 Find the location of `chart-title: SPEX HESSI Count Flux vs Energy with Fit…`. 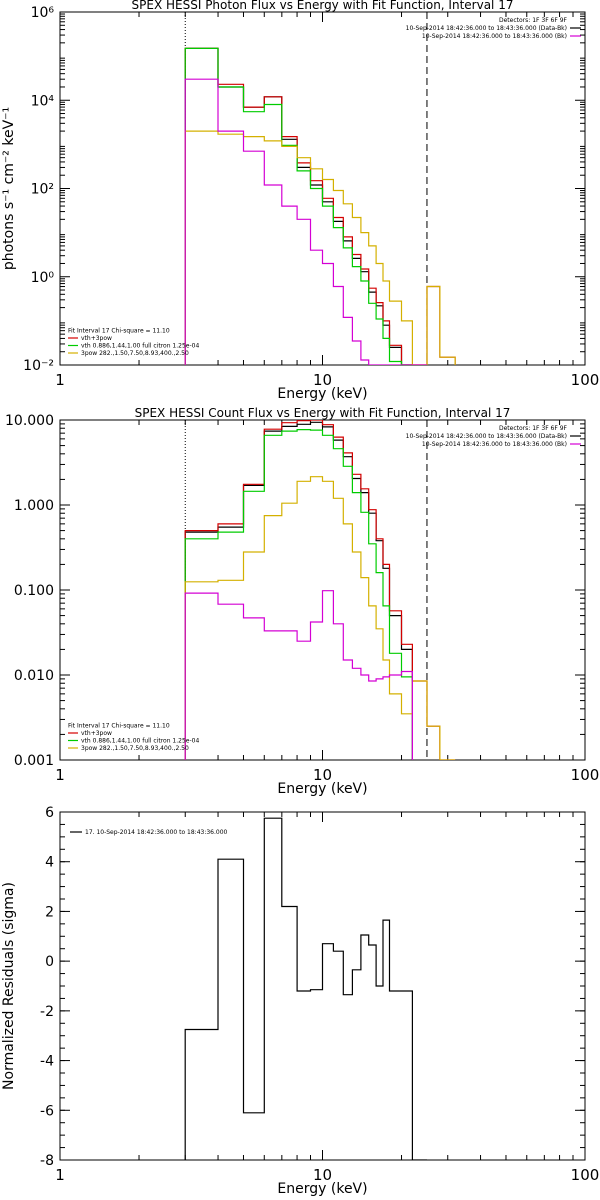

chart-title: SPEX HESSI Count Flux vs Energy with Fit… is located at coordinates (323, 413).